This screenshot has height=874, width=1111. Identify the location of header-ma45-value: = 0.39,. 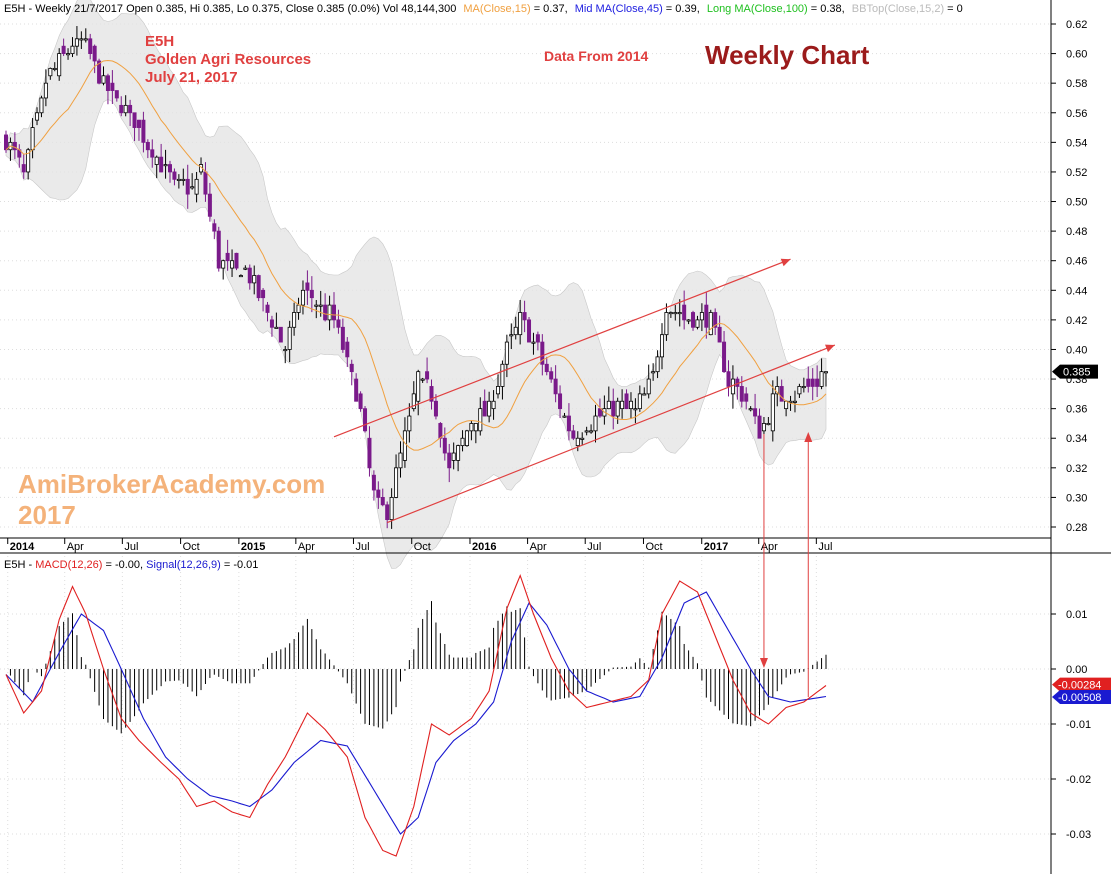
(681, 9).